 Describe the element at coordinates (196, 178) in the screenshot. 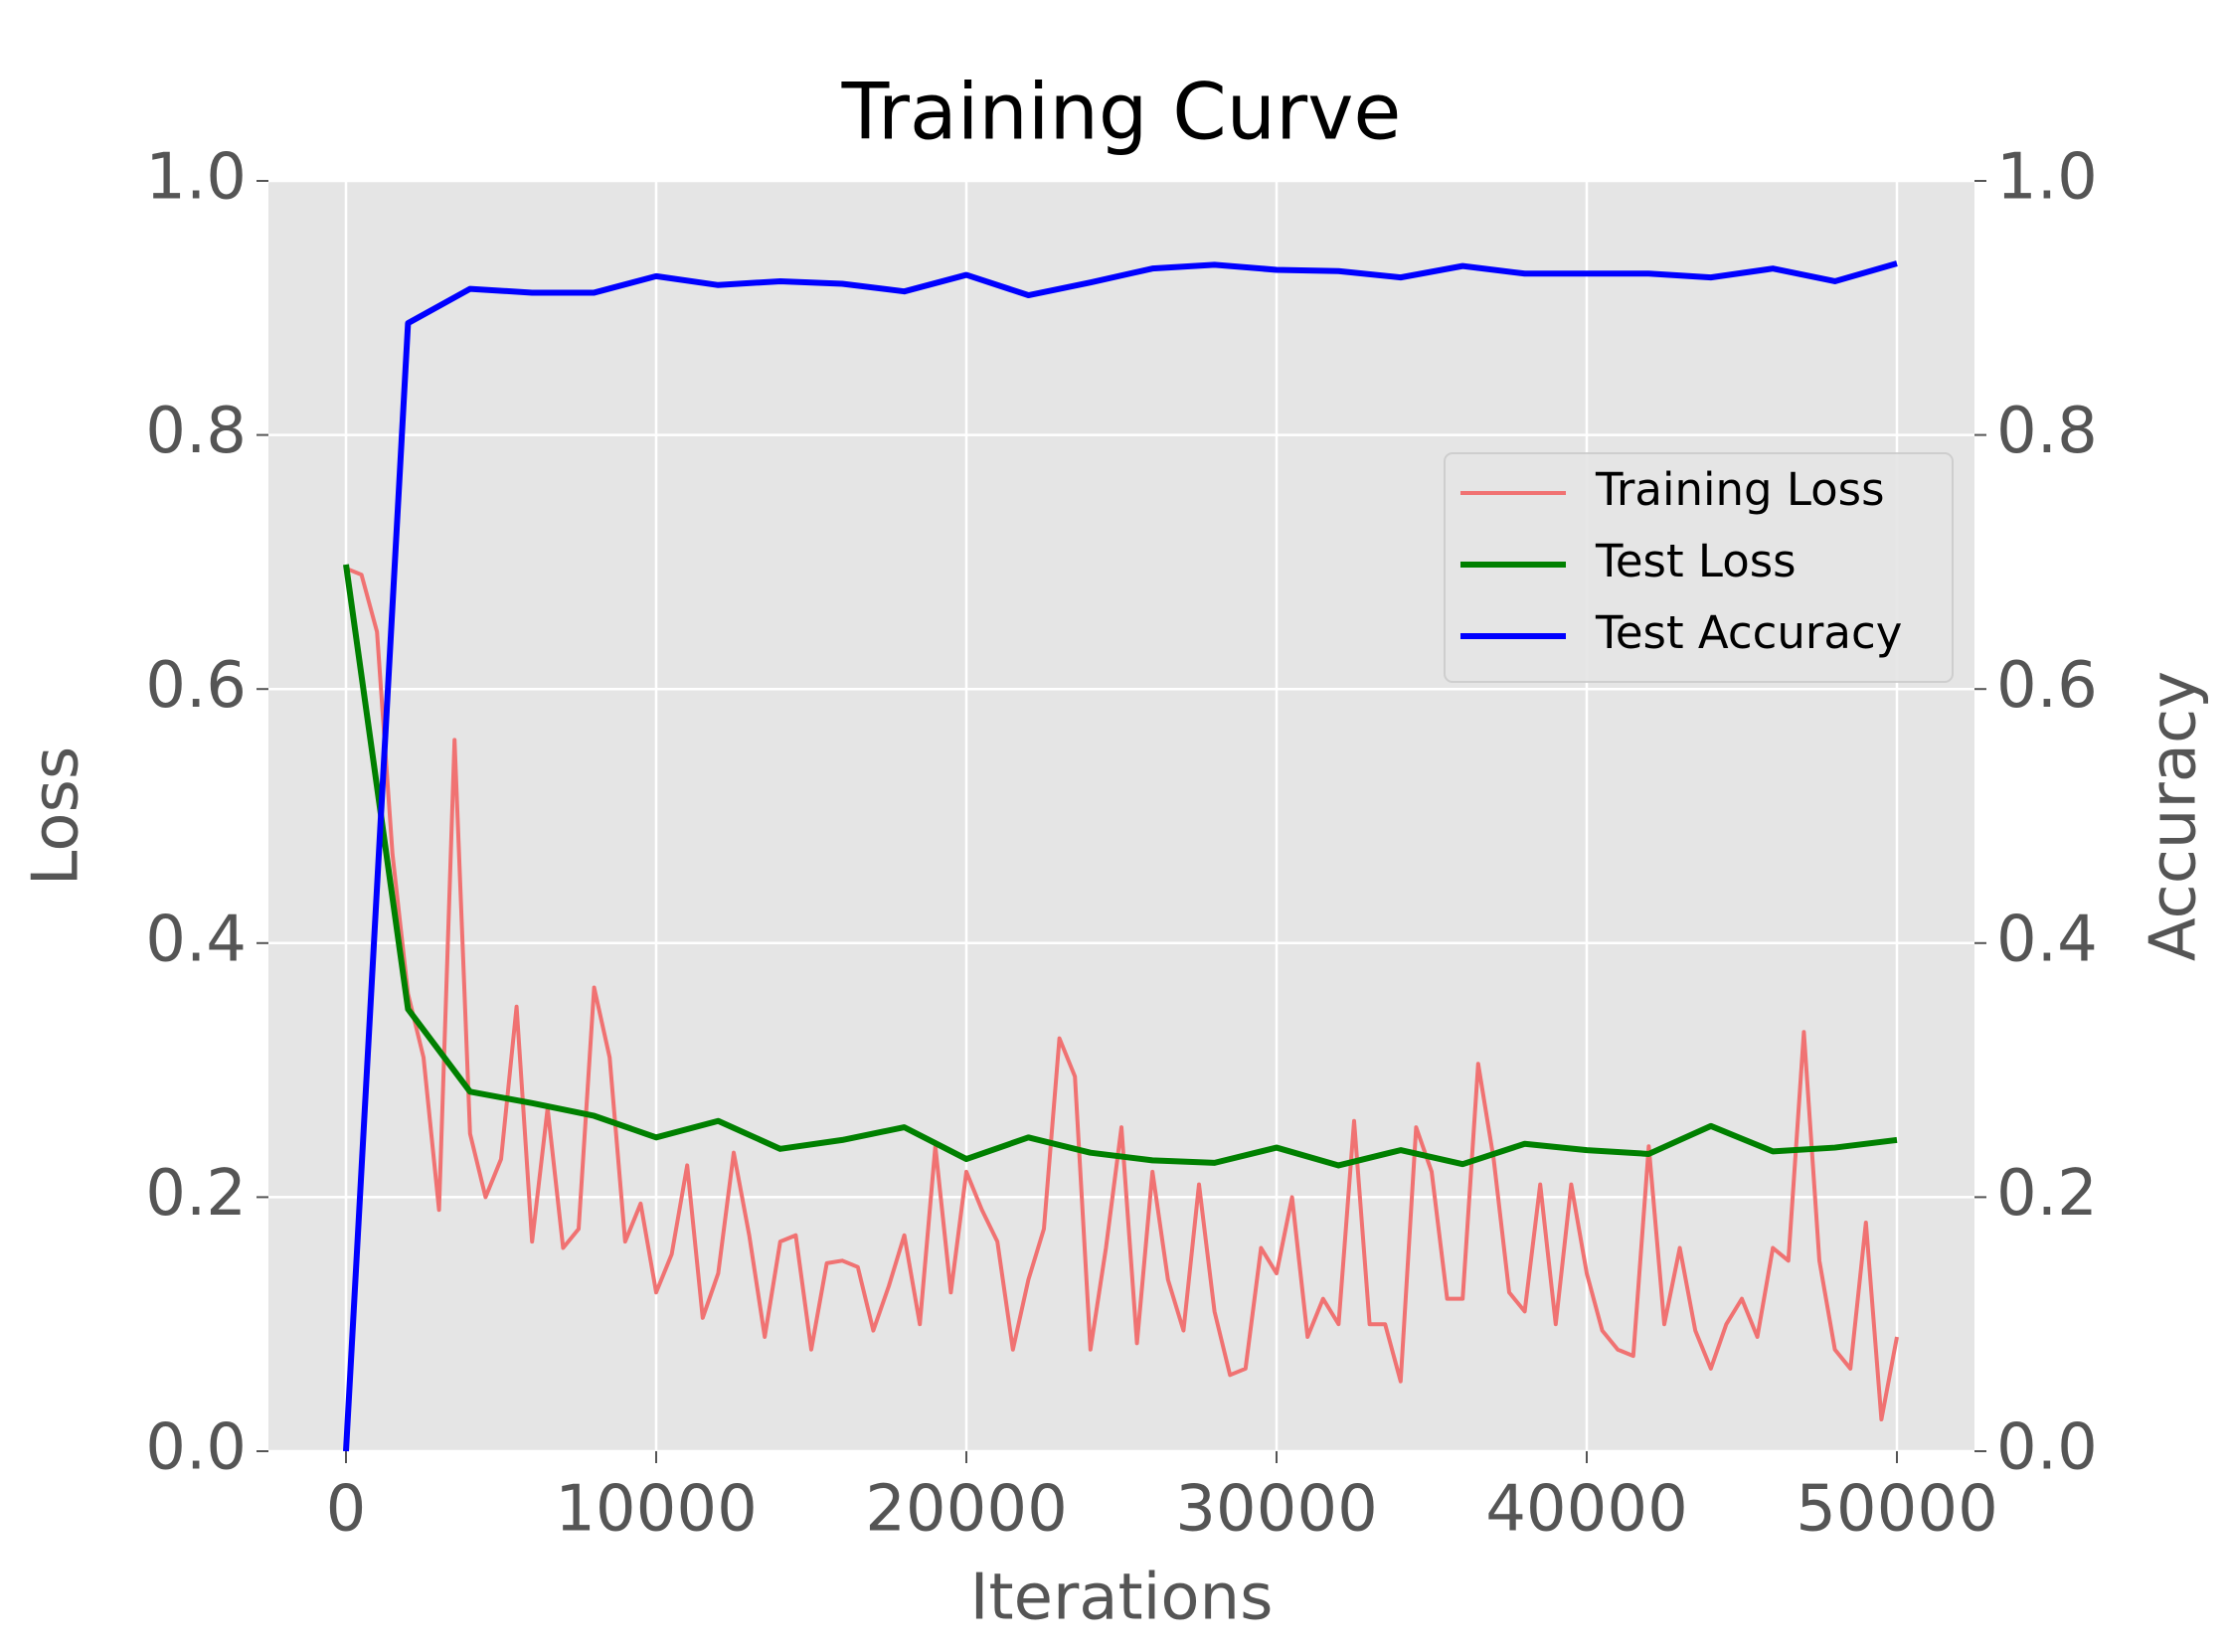

I see `y-tick-label: 1.0` at that location.